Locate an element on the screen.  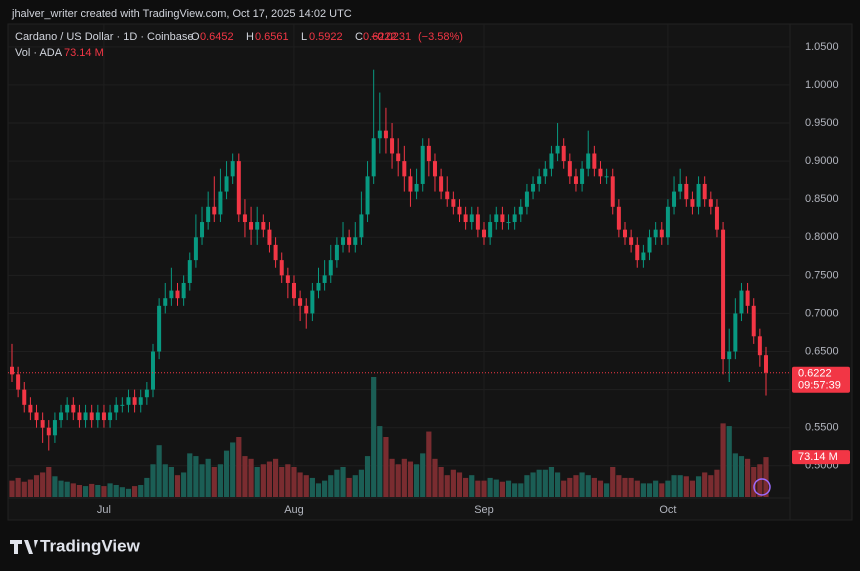
volume-title: Vol · ADA is located at coordinates (39, 53).